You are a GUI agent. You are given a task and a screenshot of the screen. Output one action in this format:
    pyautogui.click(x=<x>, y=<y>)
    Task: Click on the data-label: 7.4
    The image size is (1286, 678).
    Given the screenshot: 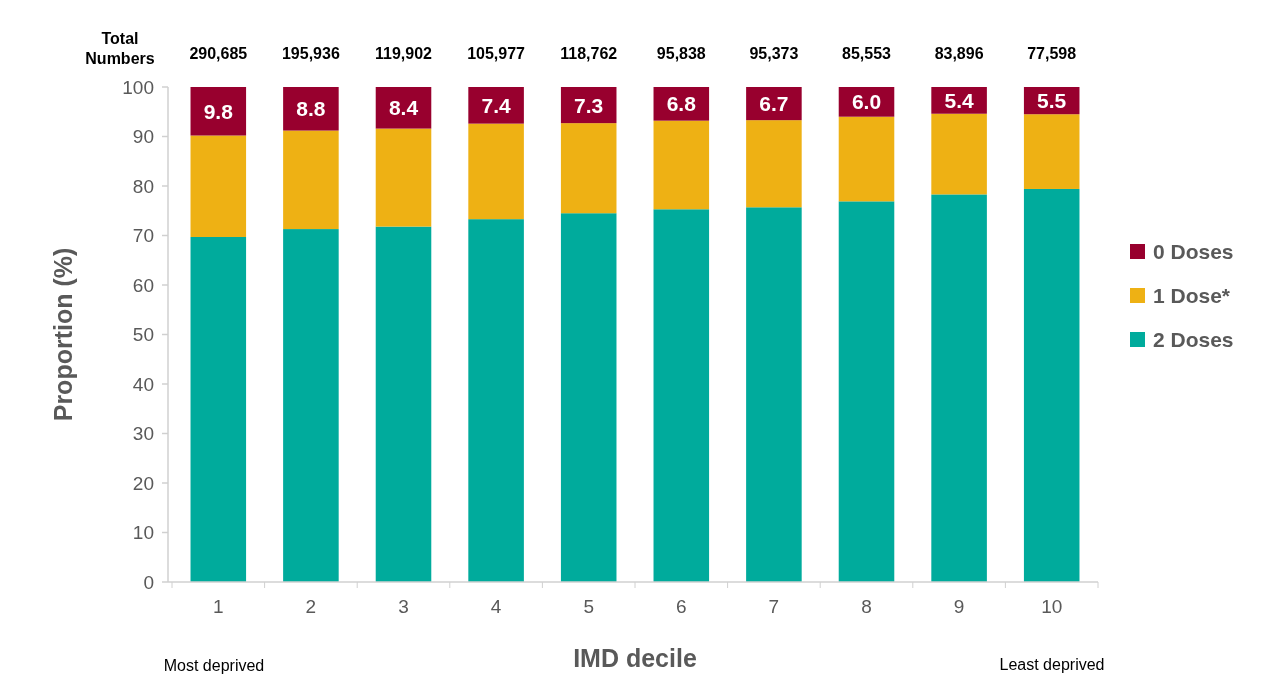 What is the action you would take?
    pyautogui.click(x=496, y=105)
    